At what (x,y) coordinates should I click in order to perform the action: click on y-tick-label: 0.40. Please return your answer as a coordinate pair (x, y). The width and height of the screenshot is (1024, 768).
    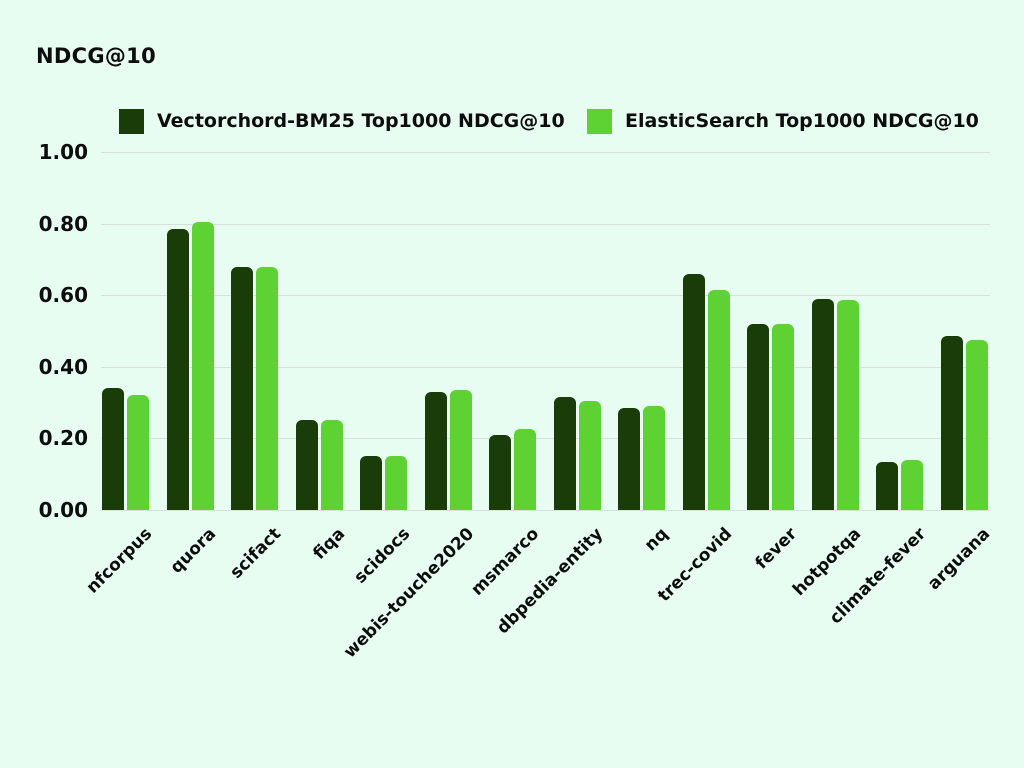
    Looking at the image, I should click on (63, 367).